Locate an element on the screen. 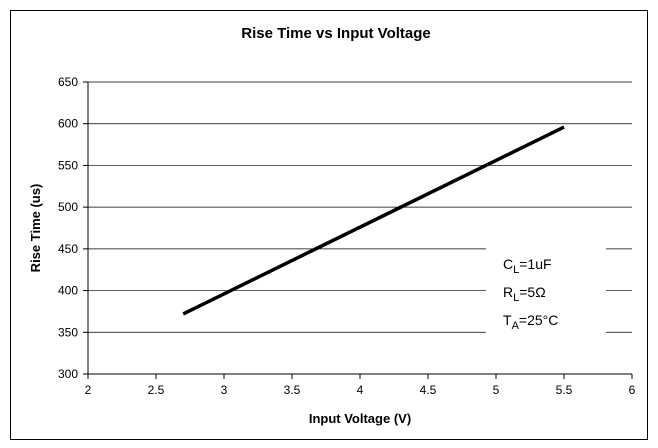 The image size is (658, 448). y-tick-label: 650 is located at coordinates (68, 82).